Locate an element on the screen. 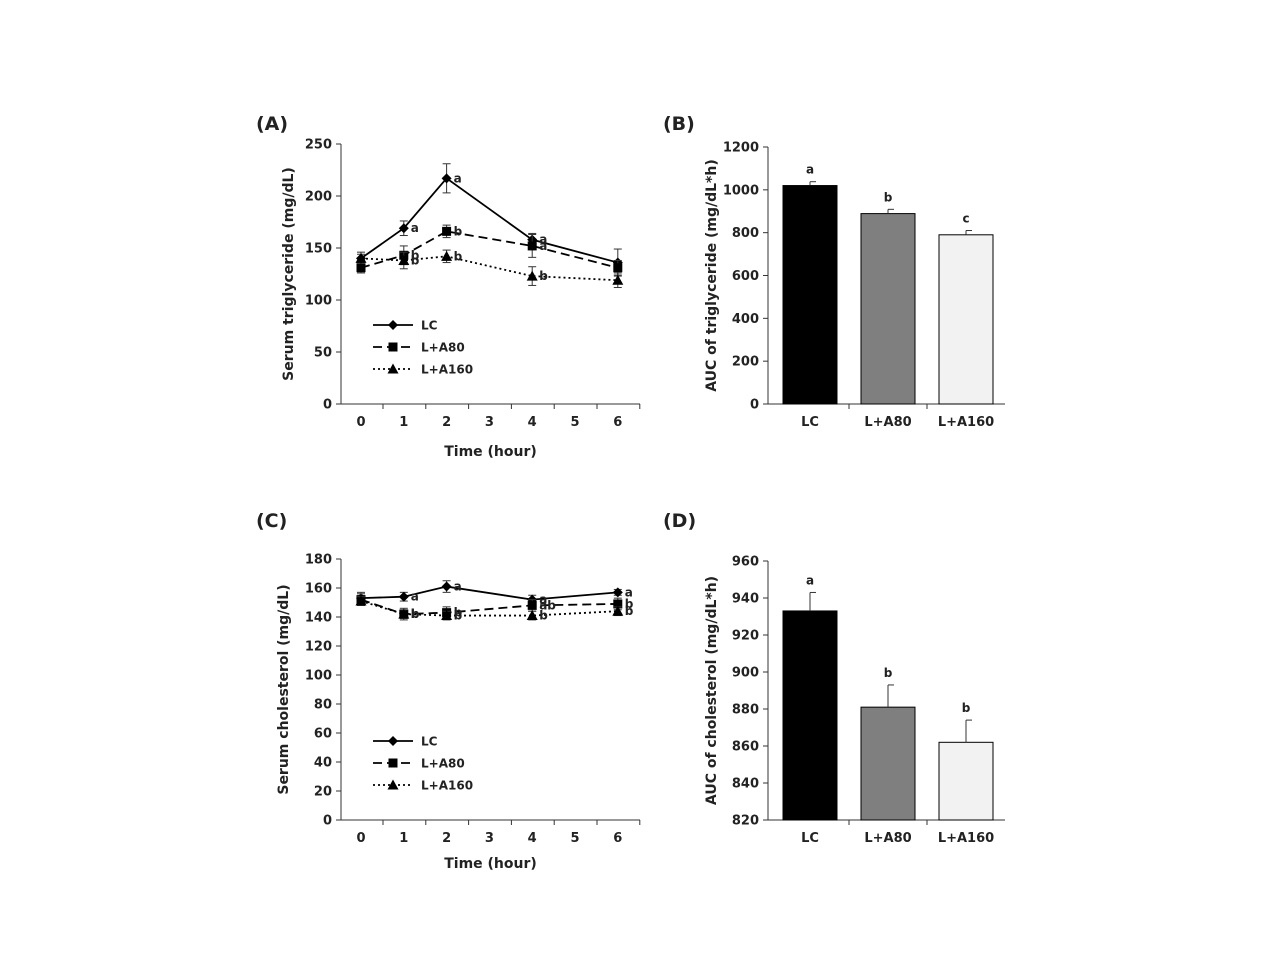 This screenshot has height=960, width=1280. y-axis-title: AUC of triglyceride (mg/dL*h) is located at coordinates (712, 275).